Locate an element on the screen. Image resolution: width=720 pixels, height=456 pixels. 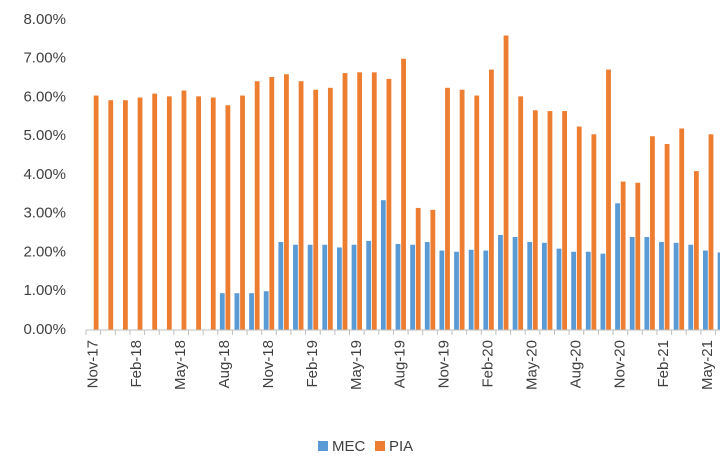
x-tick-label: Feb-19 is located at coordinates (312, 364).